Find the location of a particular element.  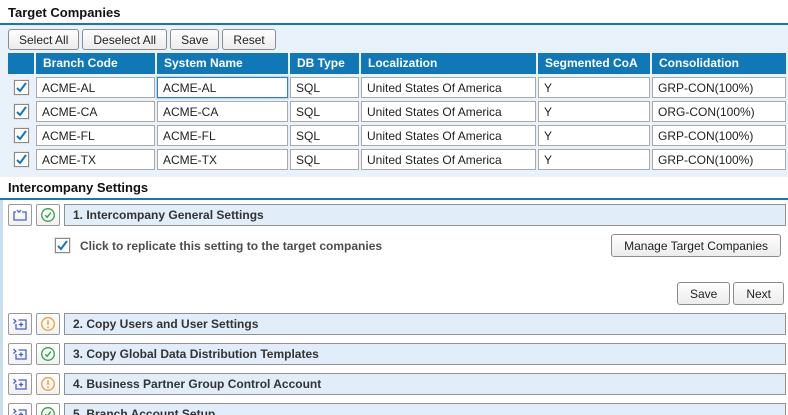

column-header-localization: Localization is located at coordinates (448, 63).